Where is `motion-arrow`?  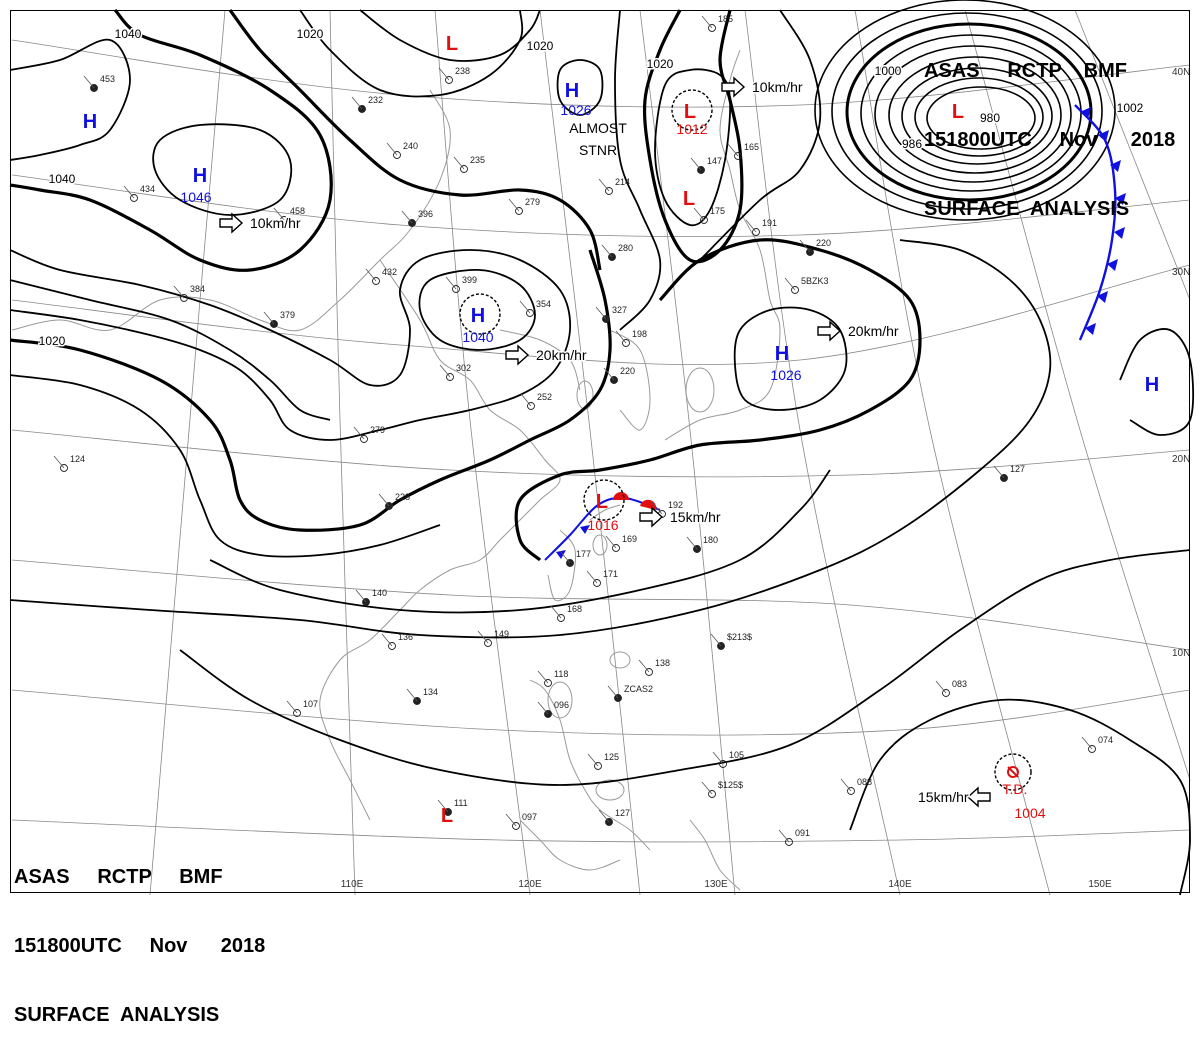 motion-arrow is located at coordinates (231, 223).